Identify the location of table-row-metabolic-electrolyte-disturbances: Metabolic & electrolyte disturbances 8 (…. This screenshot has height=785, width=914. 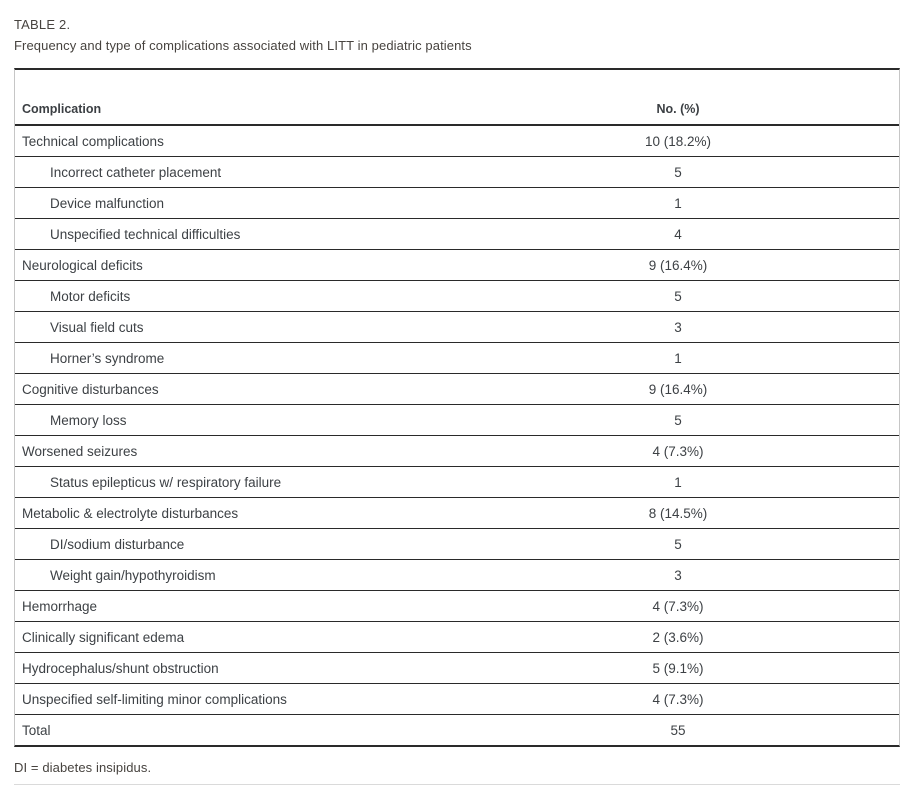
(457, 512).